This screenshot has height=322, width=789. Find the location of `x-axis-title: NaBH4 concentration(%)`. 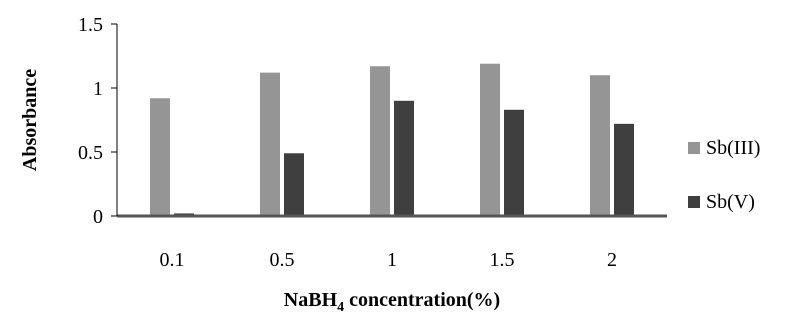

x-axis-title: NaBH4 concentration(%) is located at coordinates (392, 302).